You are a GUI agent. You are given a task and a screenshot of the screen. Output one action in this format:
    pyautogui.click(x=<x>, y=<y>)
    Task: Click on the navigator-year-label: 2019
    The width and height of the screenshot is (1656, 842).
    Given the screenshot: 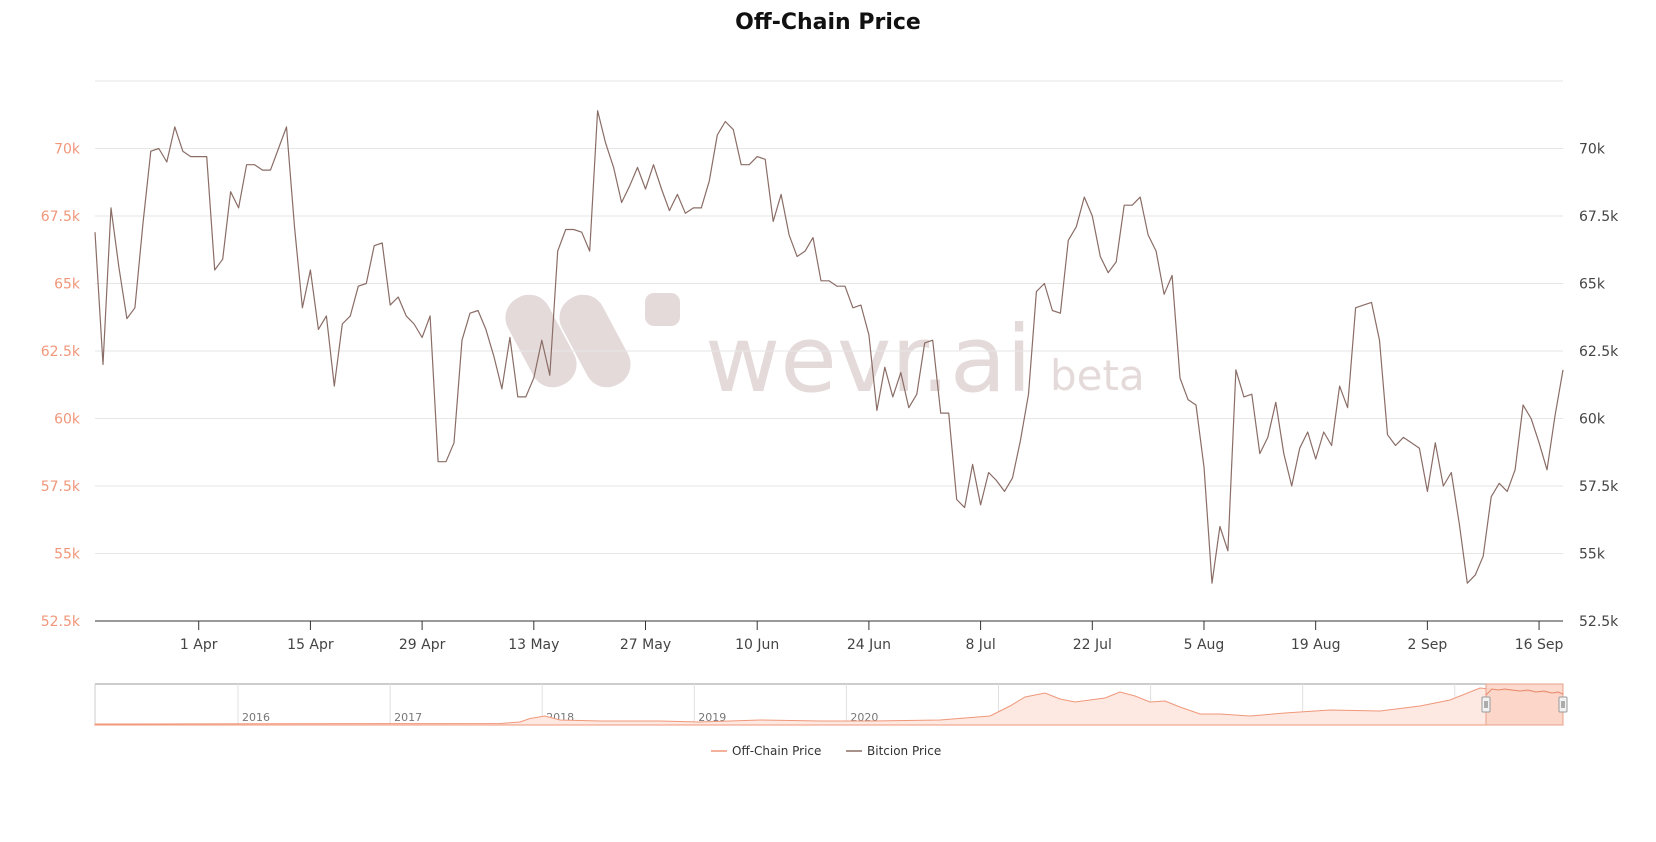 What is the action you would take?
    pyautogui.click(x=712, y=717)
    